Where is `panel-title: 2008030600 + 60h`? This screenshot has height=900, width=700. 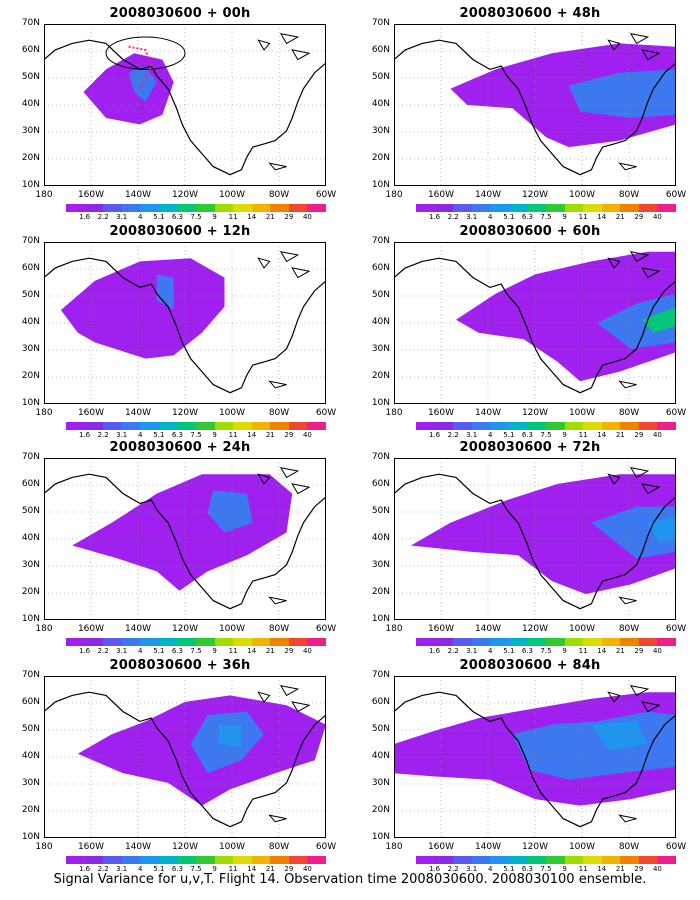
panel-title: 2008030600 + 60h is located at coordinates (530, 231).